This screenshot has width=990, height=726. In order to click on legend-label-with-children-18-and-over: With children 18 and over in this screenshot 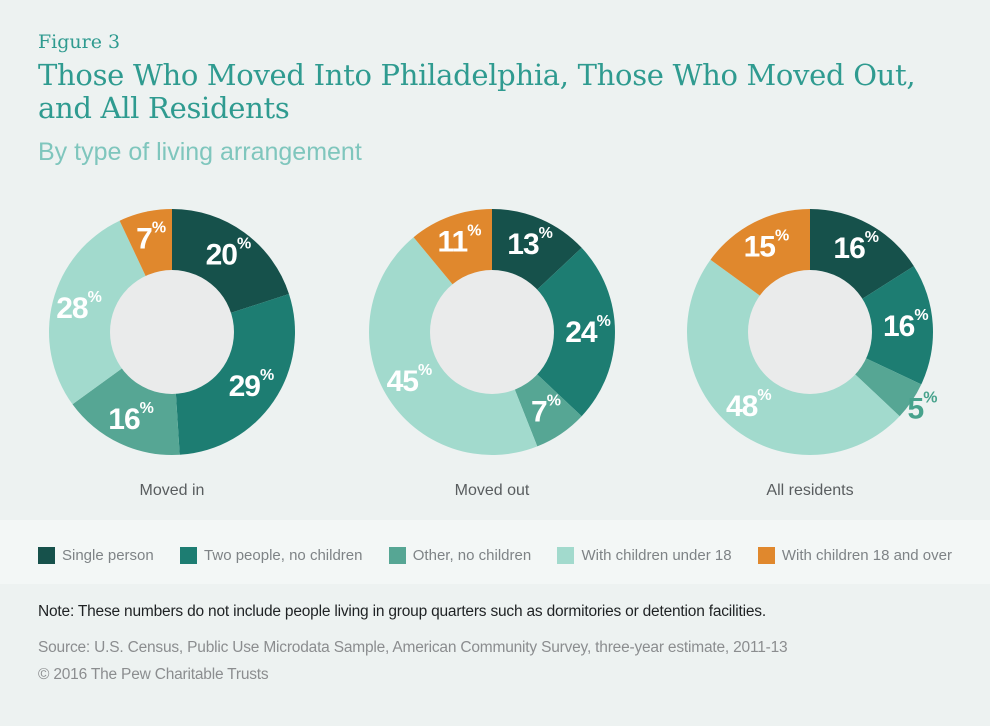, I will do `click(866, 555)`.